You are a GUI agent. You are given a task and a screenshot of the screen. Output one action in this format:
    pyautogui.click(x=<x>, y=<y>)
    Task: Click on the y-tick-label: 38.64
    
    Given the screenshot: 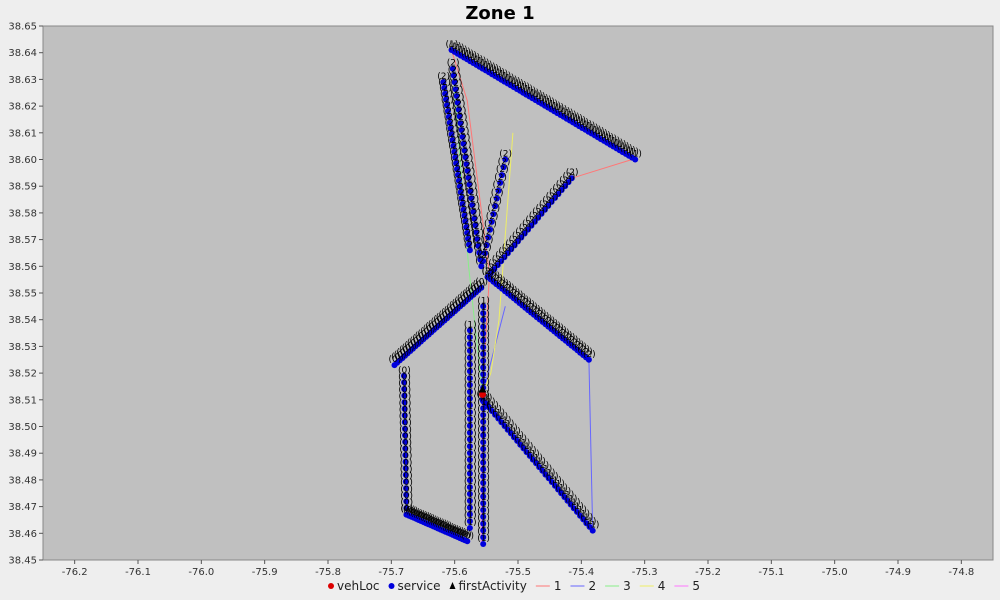 What is the action you would take?
    pyautogui.click(x=22, y=53)
    